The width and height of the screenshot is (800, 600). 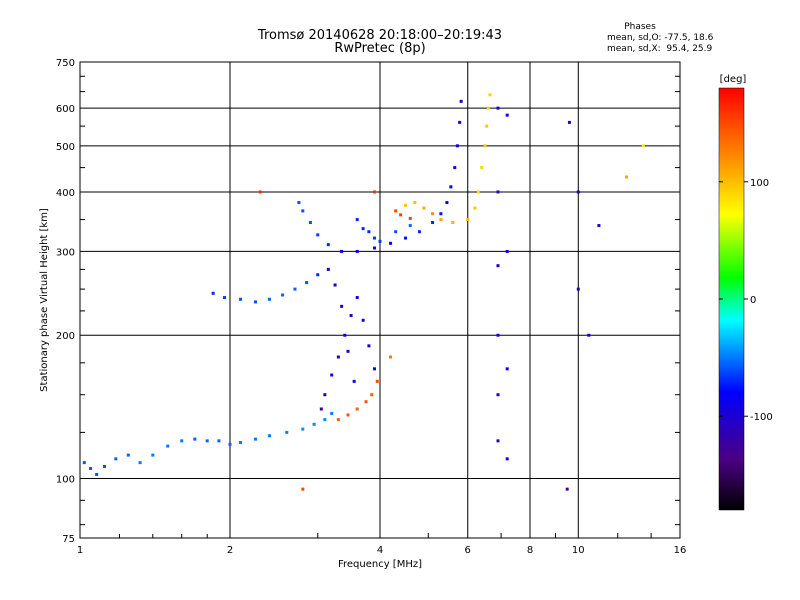 What do you see at coordinates (65, 147) in the screenshot?
I see `y-tick-label: 500` at bounding box center [65, 147].